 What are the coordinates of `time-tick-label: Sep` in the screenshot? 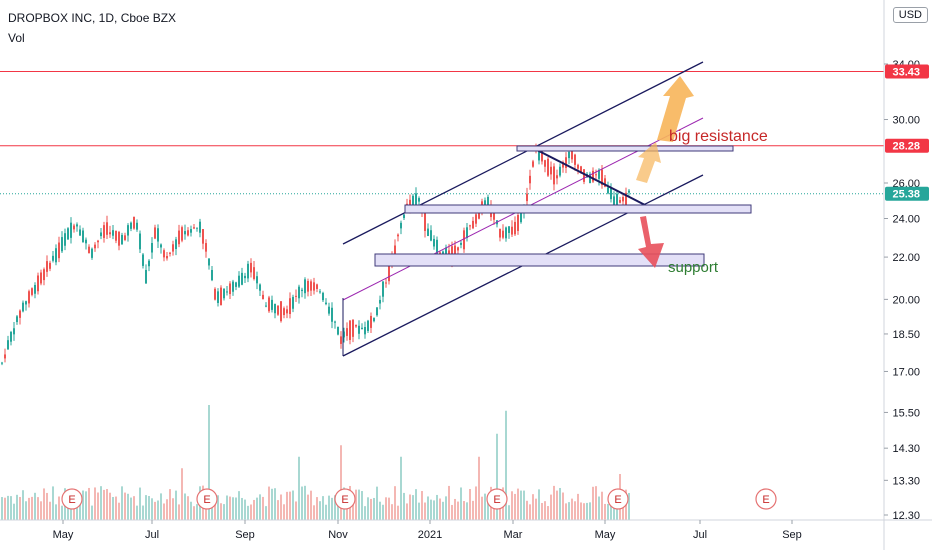 It's located at (245, 535).